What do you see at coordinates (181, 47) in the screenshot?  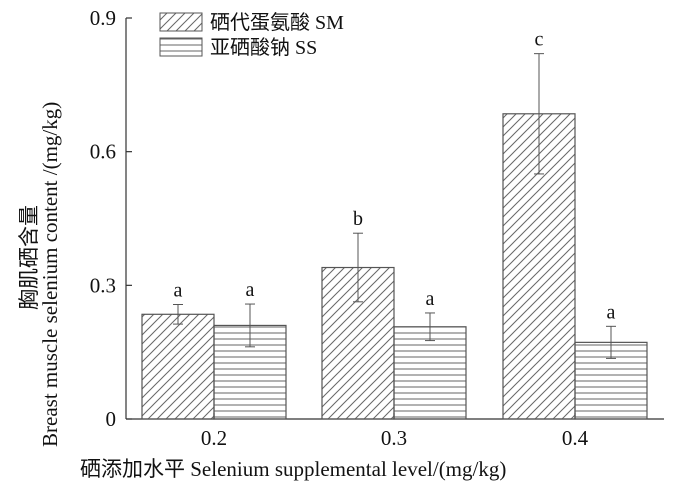 I see `legend-swatch-ss` at bounding box center [181, 47].